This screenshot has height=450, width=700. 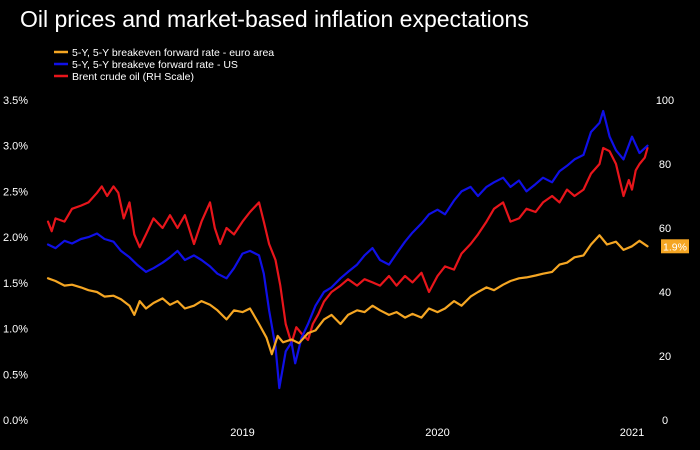 What do you see at coordinates (15, 330) in the screenshot?
I see `left-tick-label: 1.0%` at bounding box center [15, 330].